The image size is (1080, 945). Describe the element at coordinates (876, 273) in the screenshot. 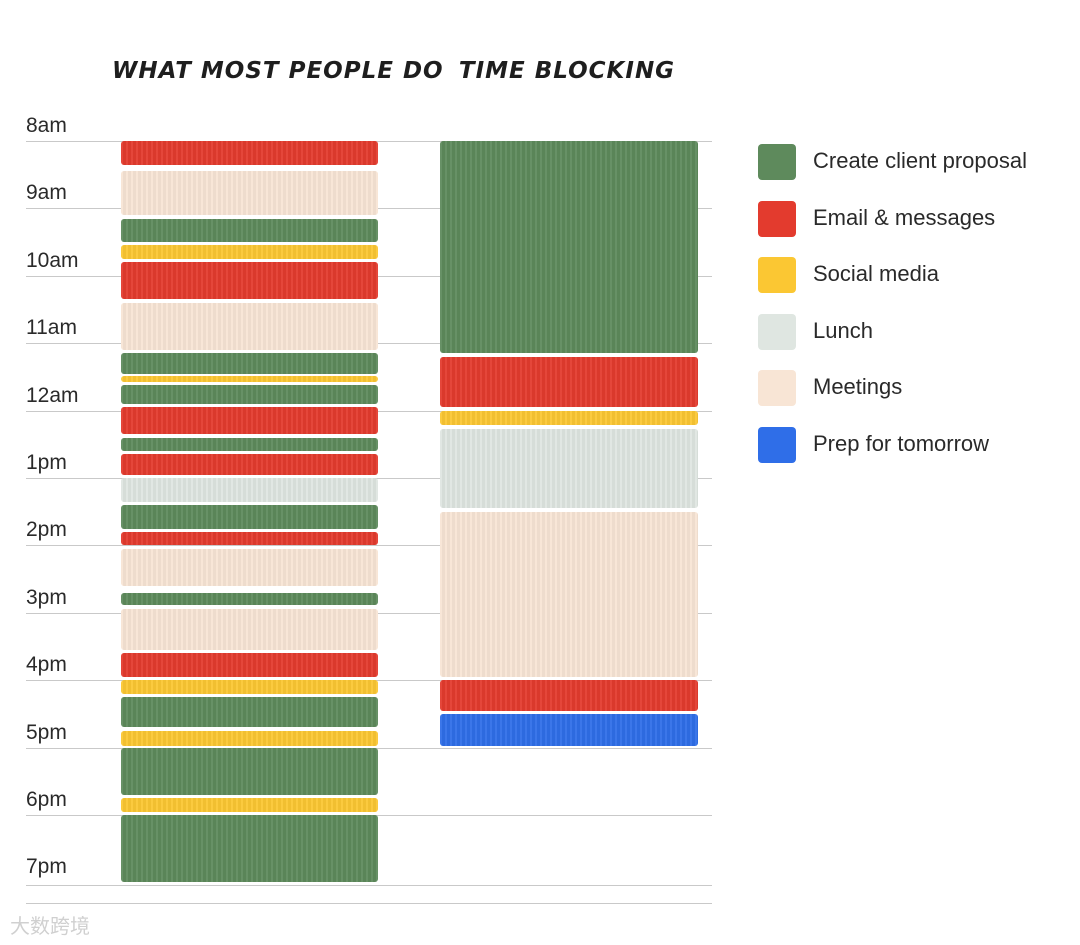

I see `legend-label: Social media` at that location.